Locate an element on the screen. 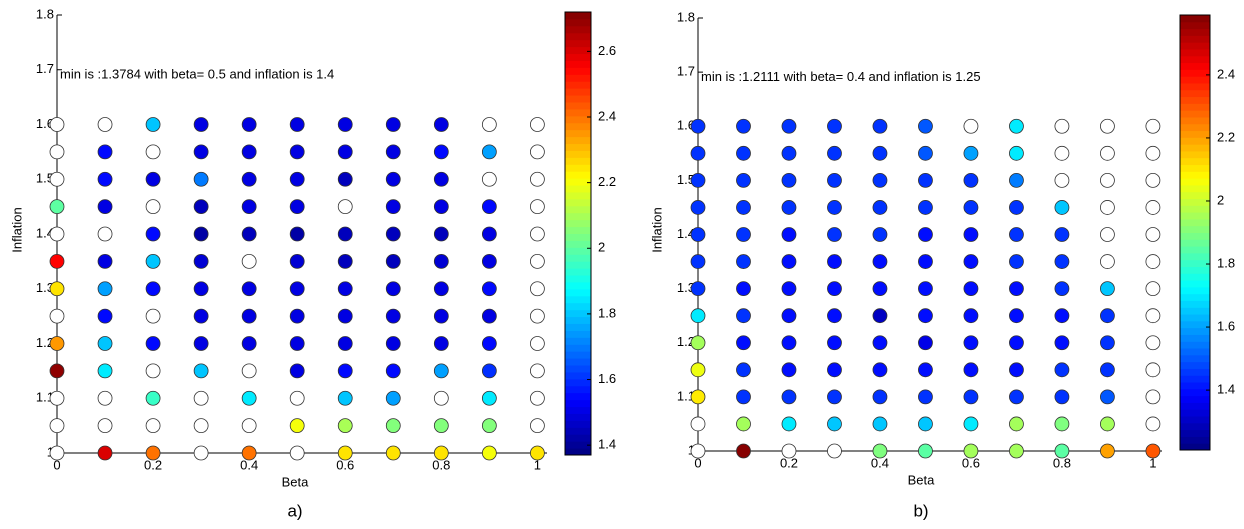  y-tick-label: 1.6 is located at coordinates (45, 123).